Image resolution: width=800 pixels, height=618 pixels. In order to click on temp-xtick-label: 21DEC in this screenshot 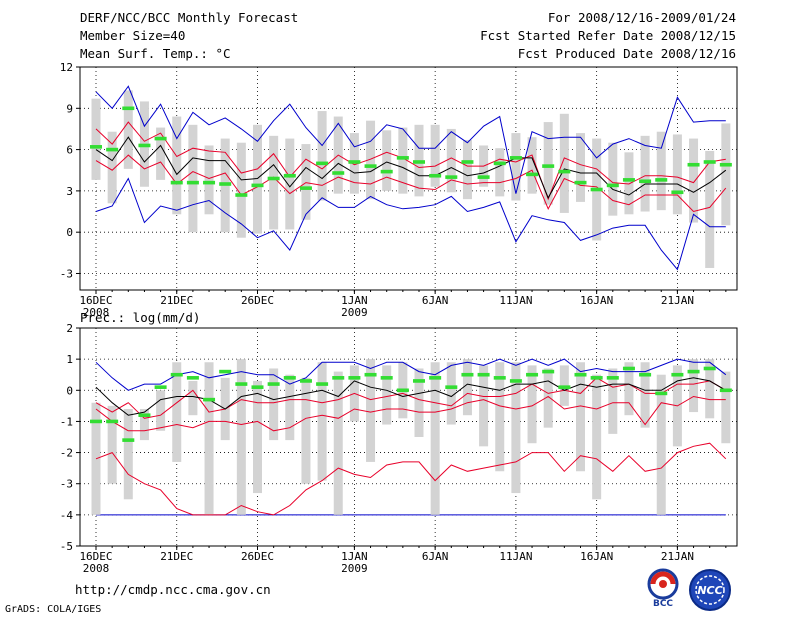, I will do `click(176, 300)`.